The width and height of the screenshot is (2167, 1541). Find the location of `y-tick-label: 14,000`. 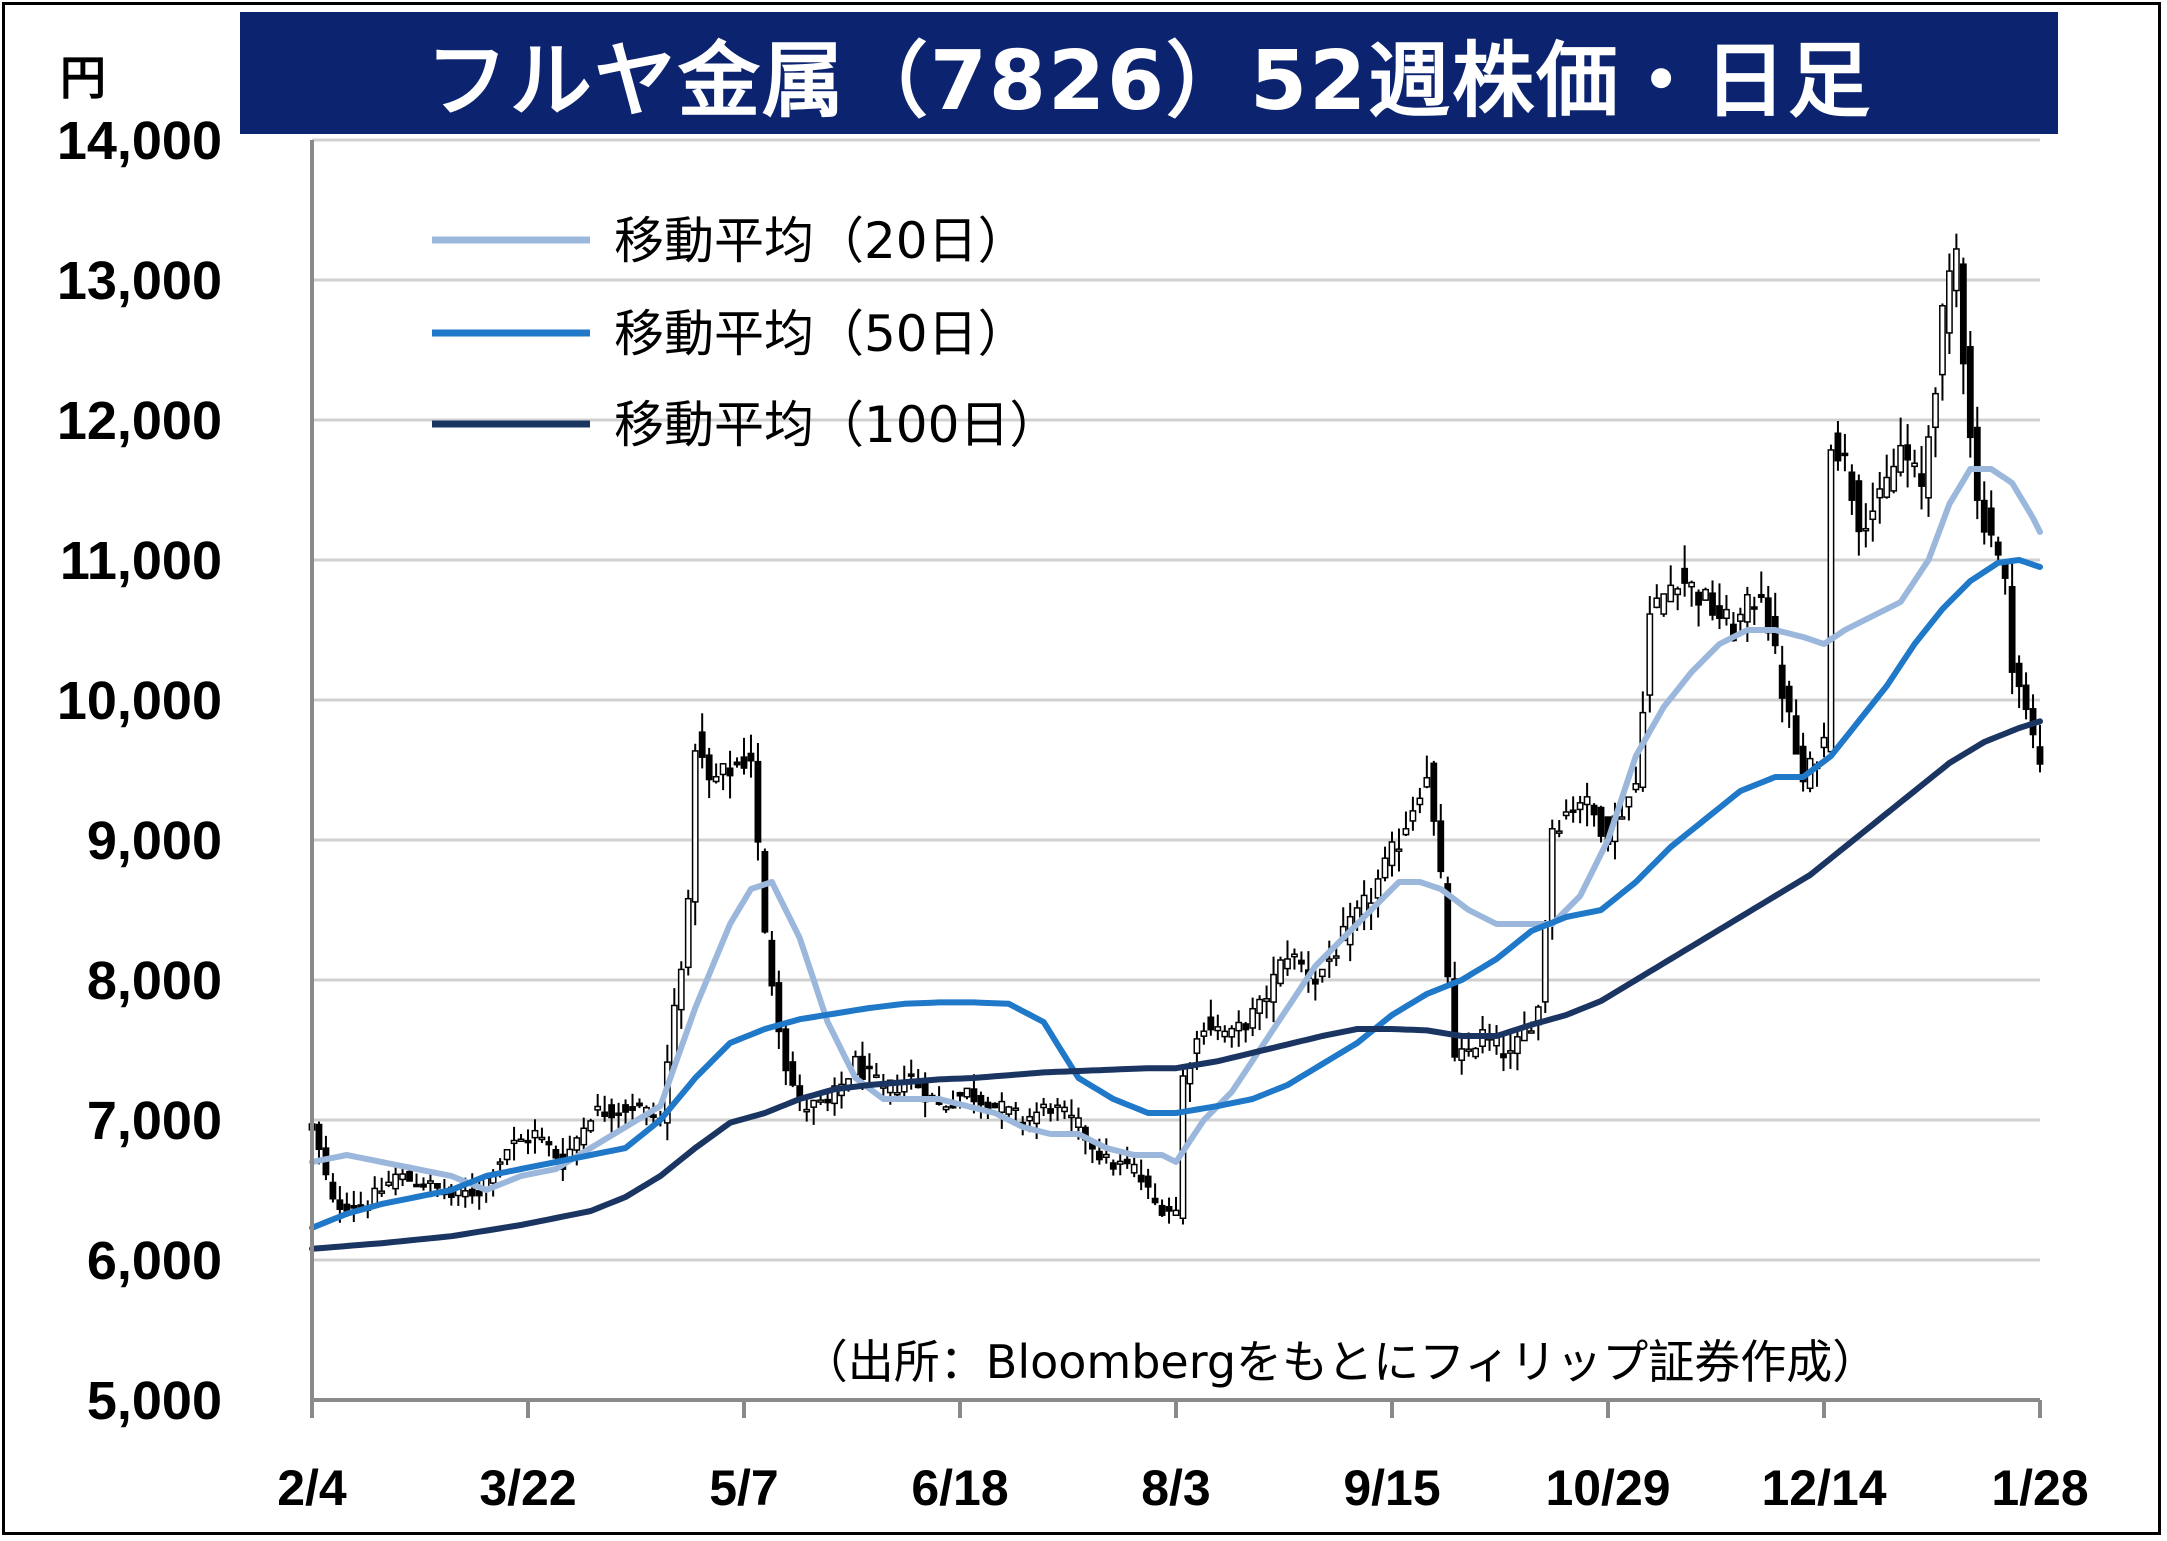

y-tick-label: 14,000 is located at coordinates (139, 141).